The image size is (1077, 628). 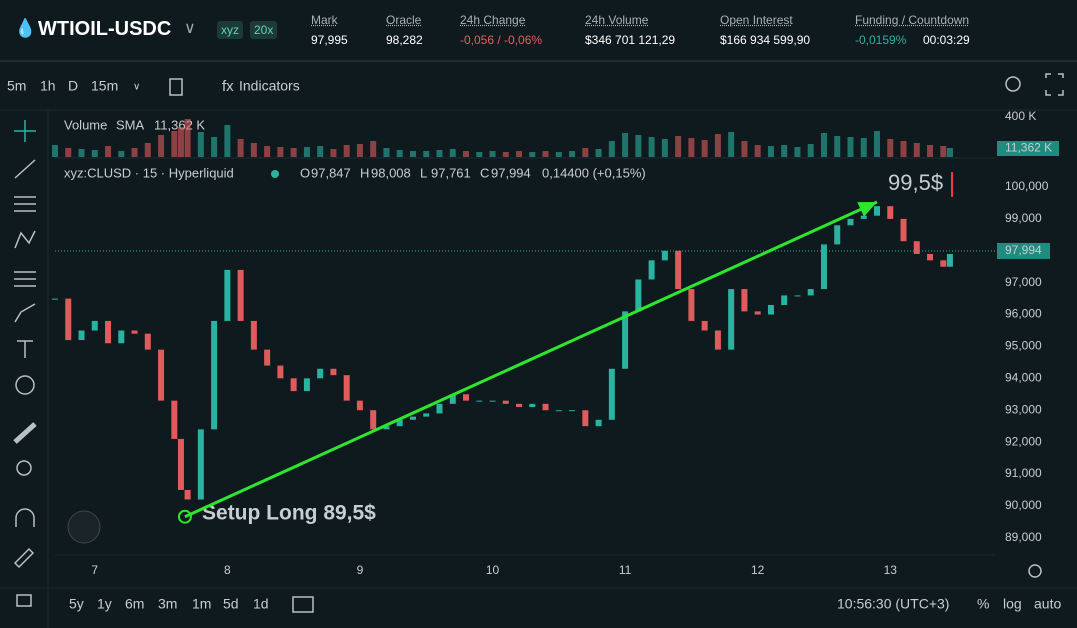 I want to click on x-tick-label: 10, so click(x=493, y=570).